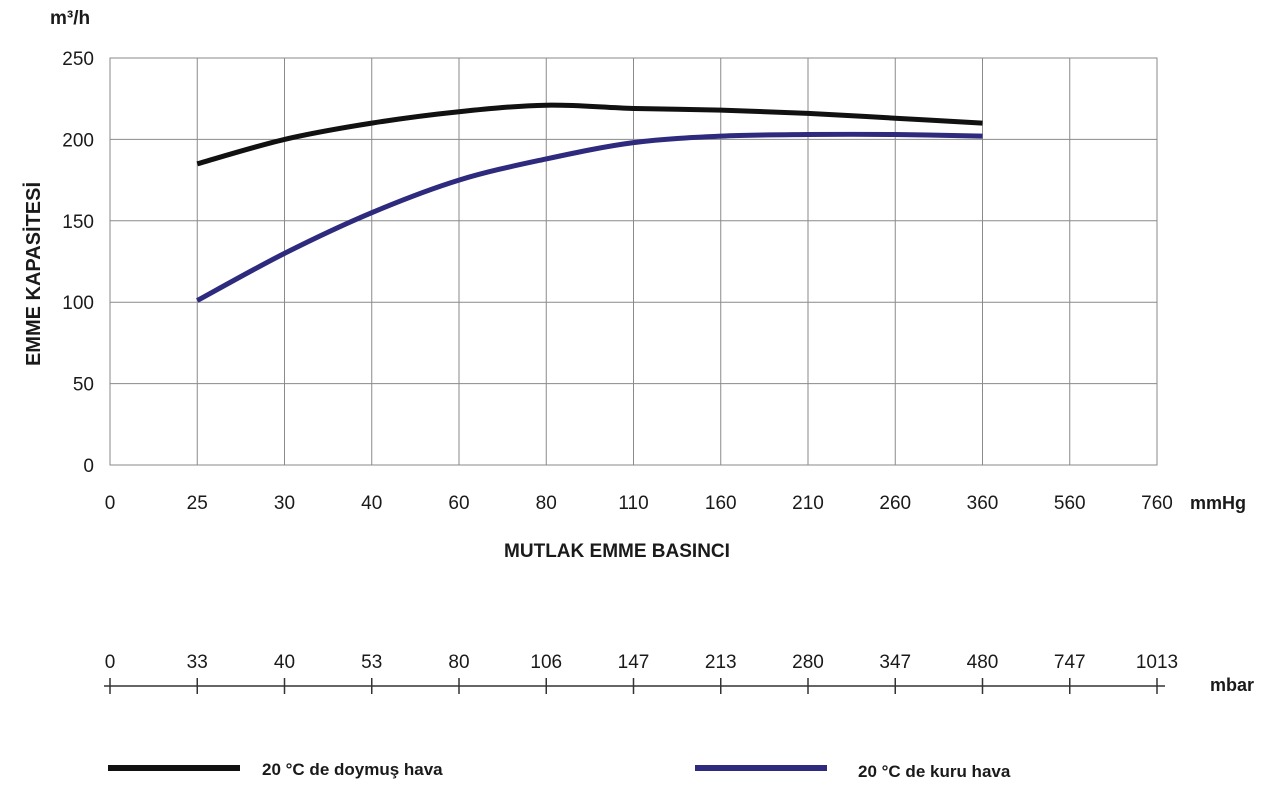 Image resolution: width=1281 pixels, height=785 pixels. Describe the element at coordinates (284, 503) in the screenshot. I see `x-tick-label: 30` at that location.